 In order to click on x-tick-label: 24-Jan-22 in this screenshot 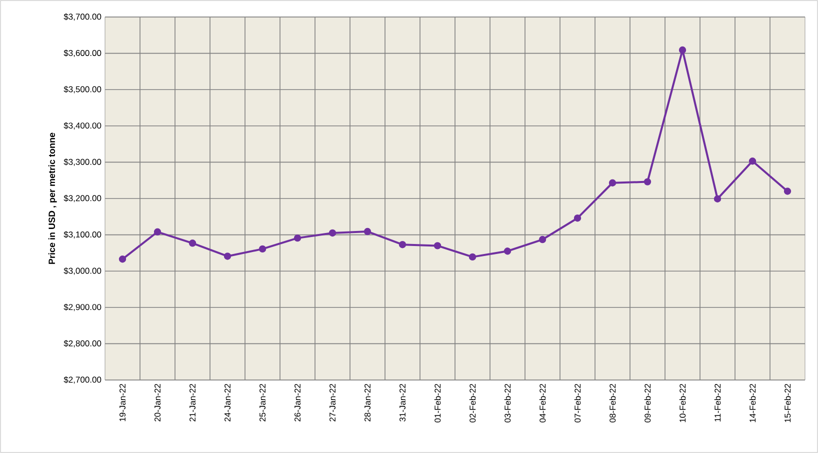, I will do `click(227, 403)`.